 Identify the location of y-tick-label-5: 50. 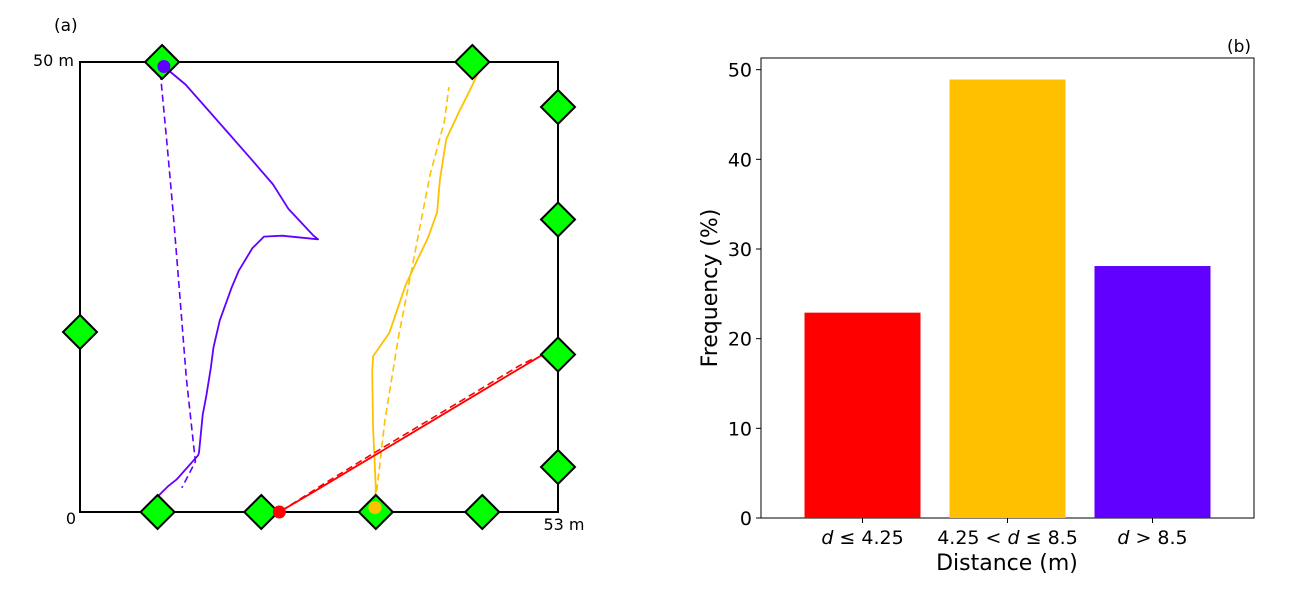
(740, 71).